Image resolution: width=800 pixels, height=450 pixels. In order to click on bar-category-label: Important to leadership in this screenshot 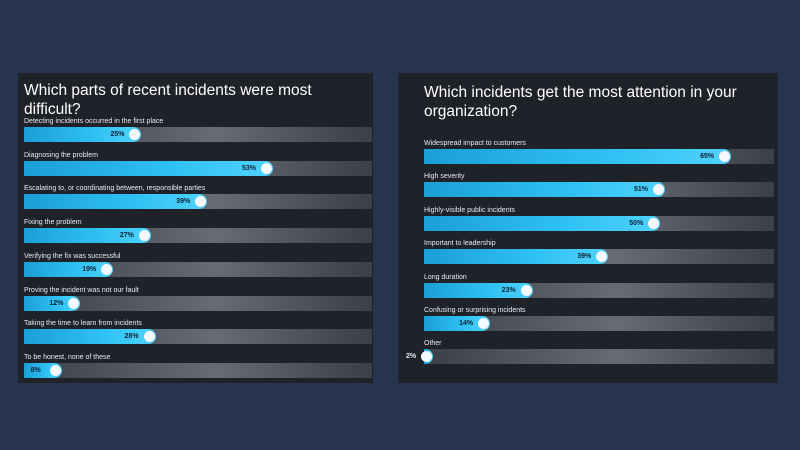, I will do `click(460, 244)`.